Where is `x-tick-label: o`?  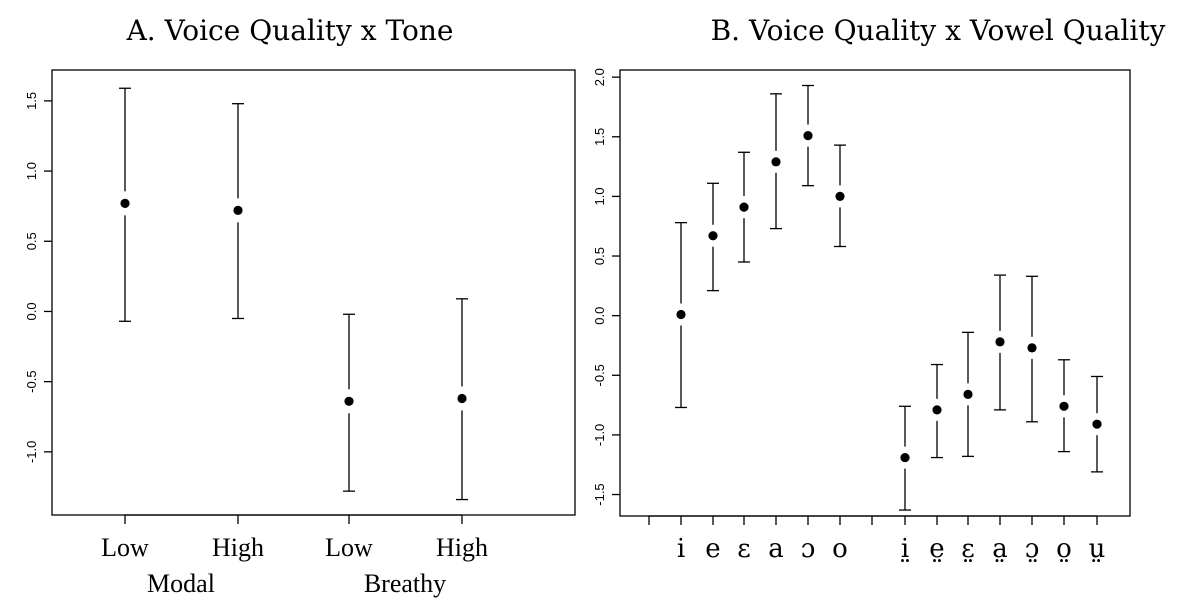
x-tick-label: o is located at coordinates (840, 549).